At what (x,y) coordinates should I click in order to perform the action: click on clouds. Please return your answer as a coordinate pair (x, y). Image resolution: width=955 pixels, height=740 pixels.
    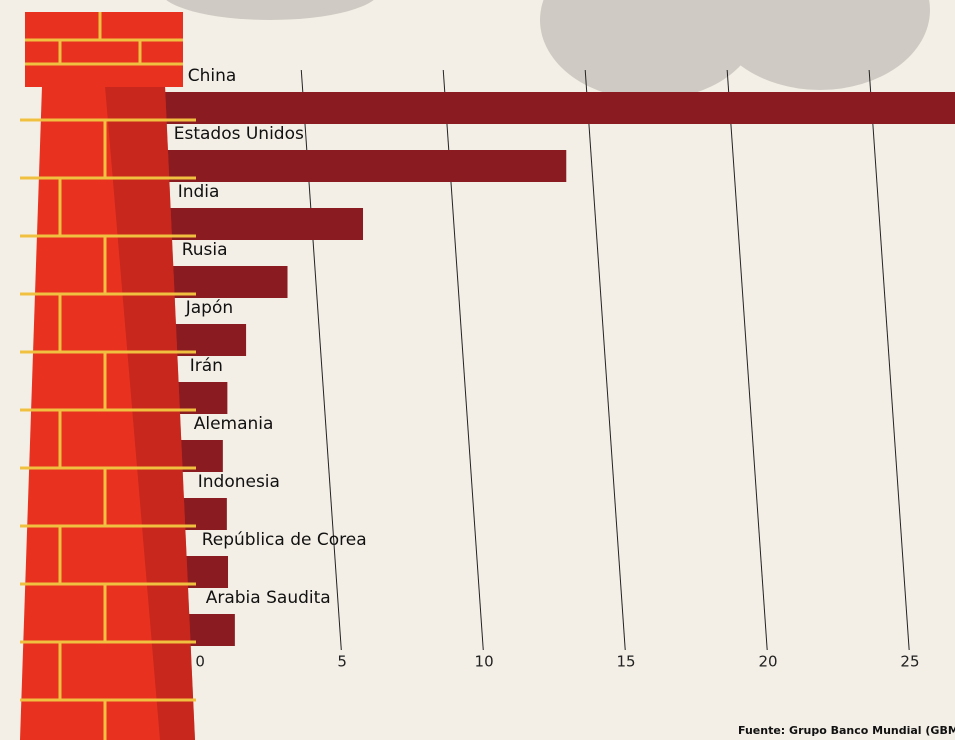
    Looking at the image, I should click on (548, 50).